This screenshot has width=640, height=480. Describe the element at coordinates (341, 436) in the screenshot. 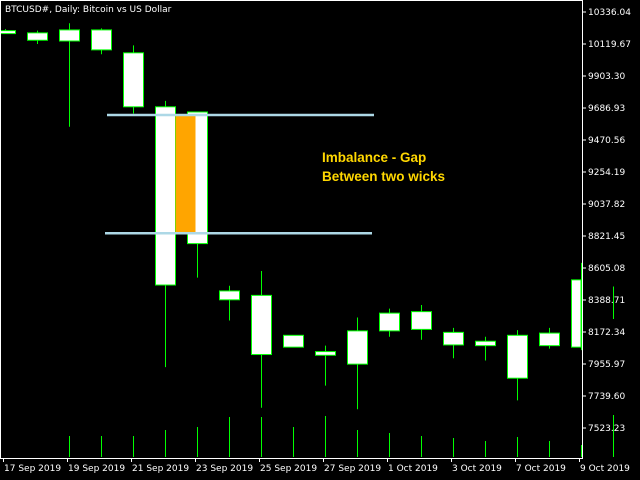

I see `volume-histogram` at that location.